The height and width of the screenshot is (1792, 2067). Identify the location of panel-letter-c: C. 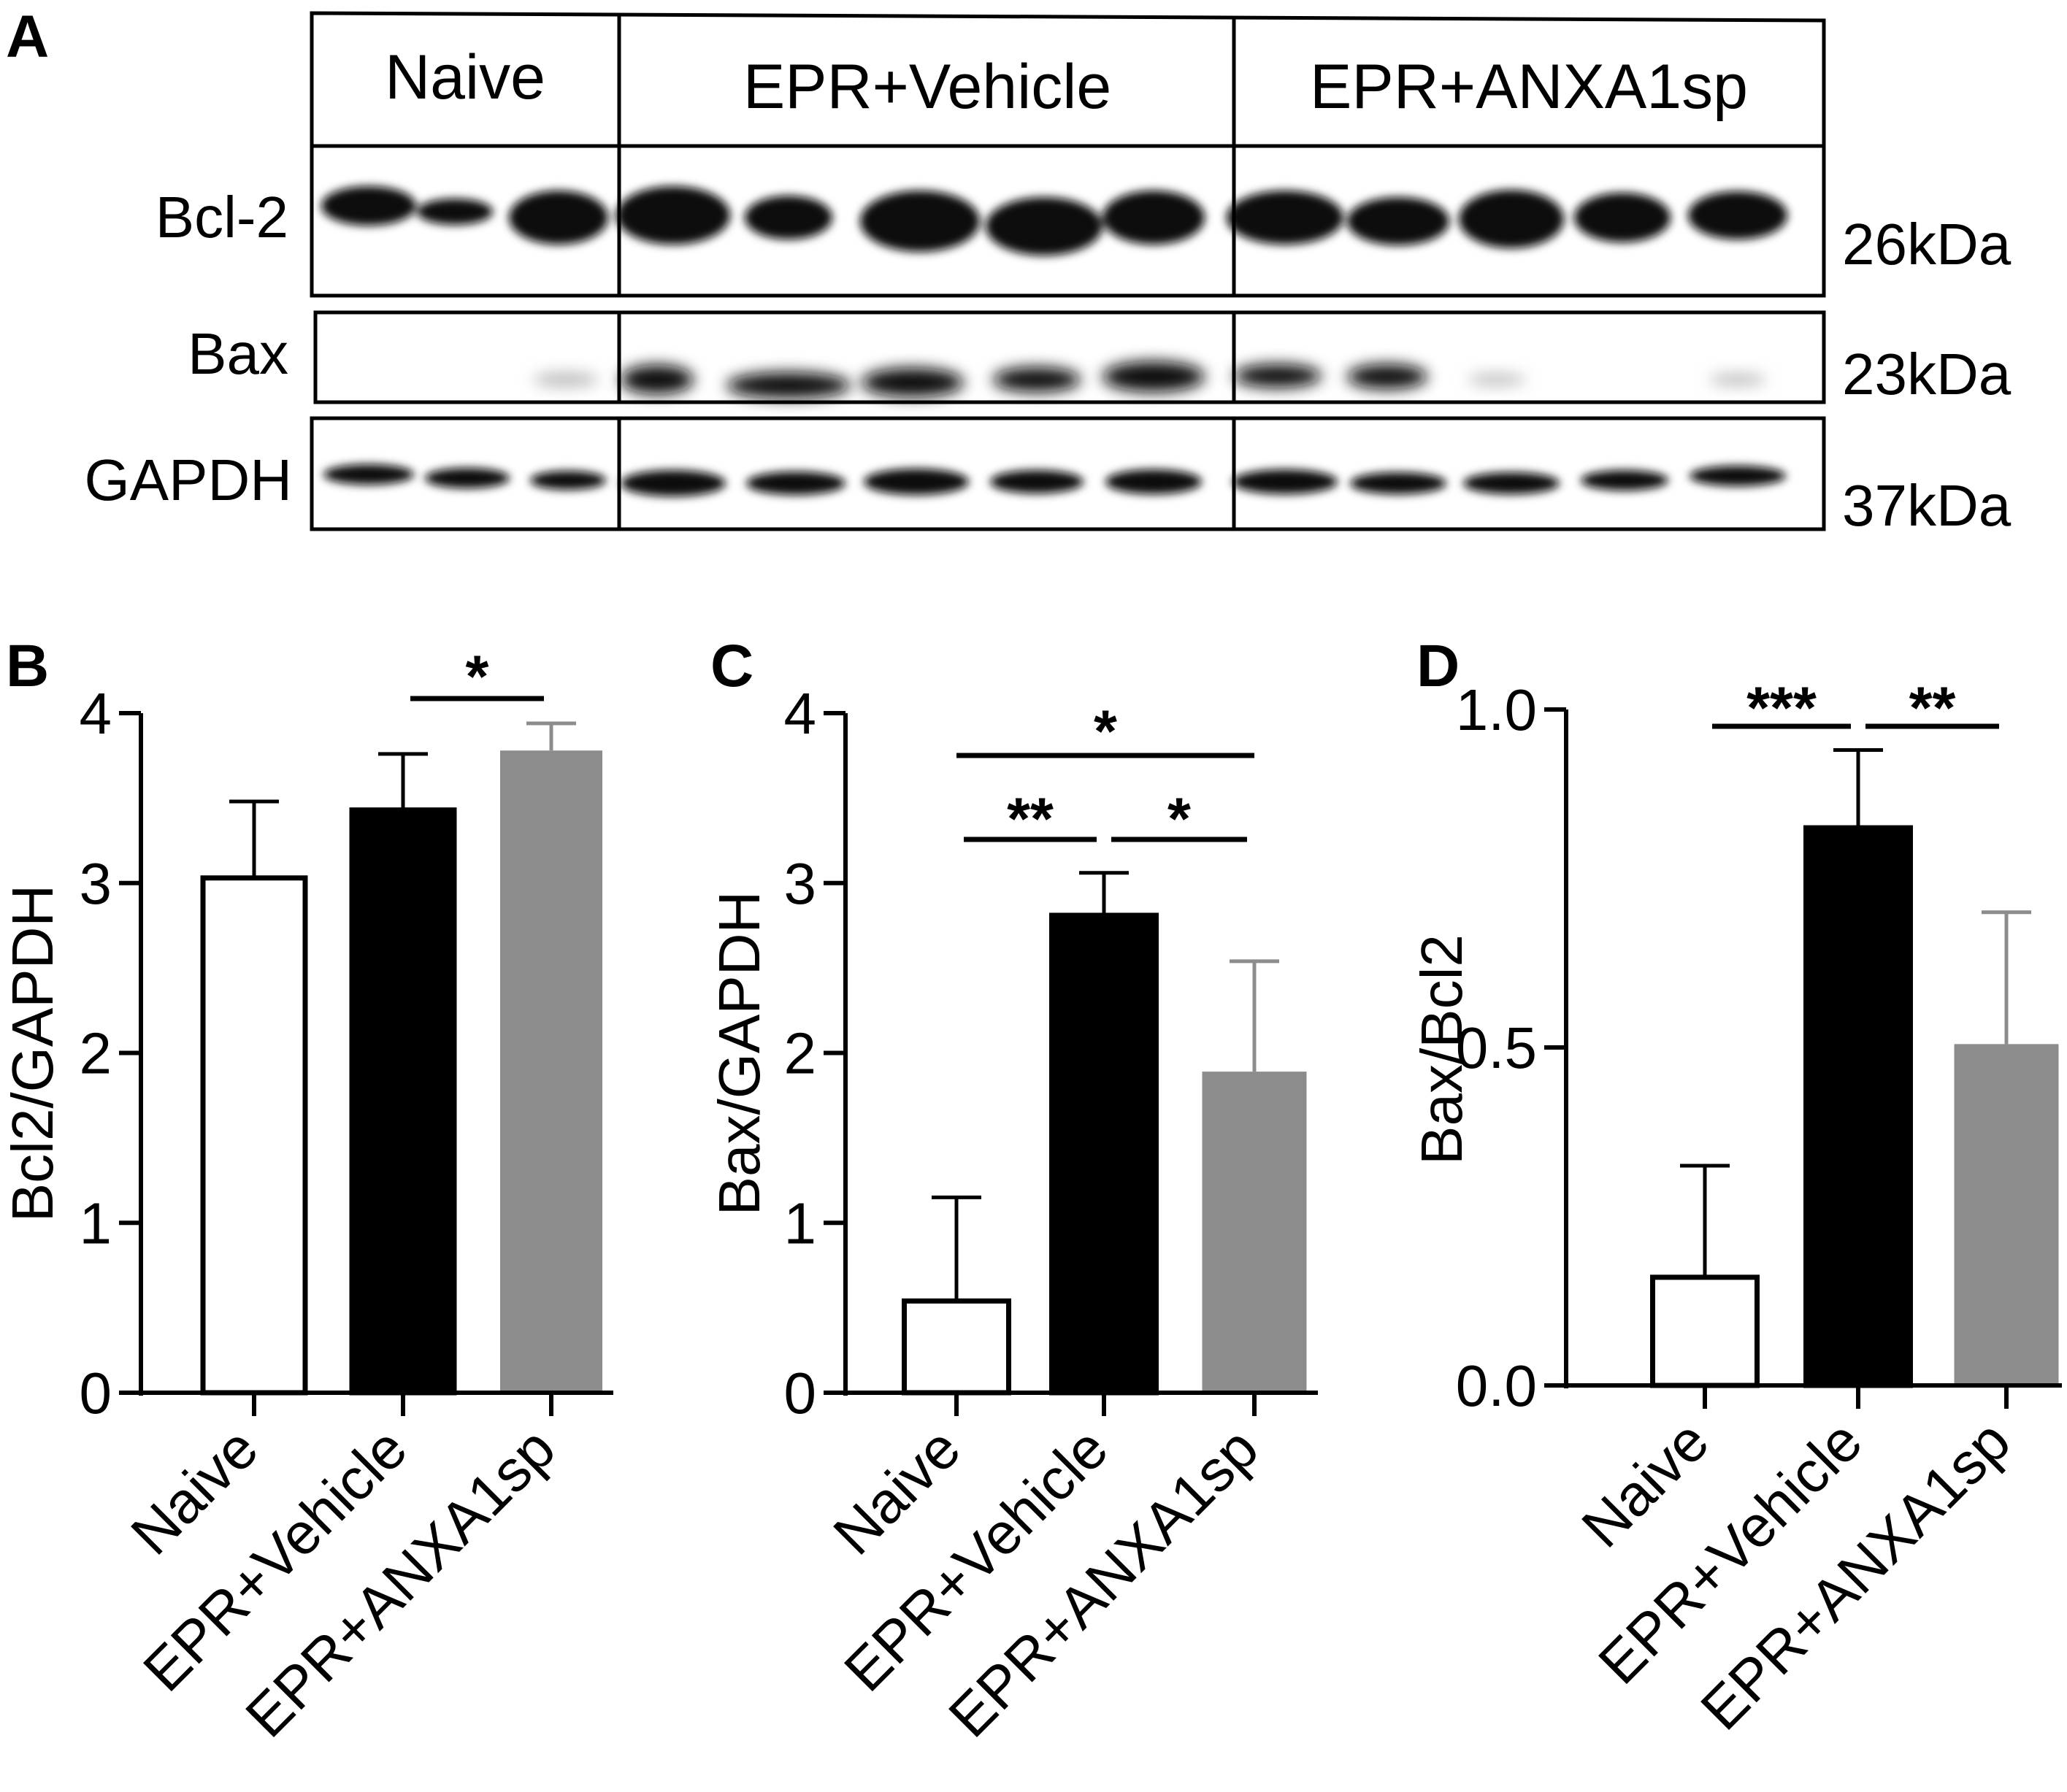
(731, 666).